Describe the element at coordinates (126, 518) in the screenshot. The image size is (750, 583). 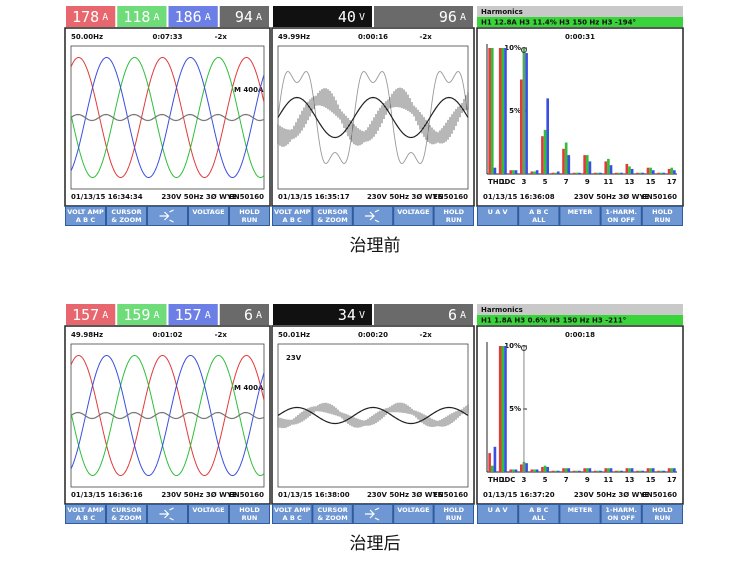
I see `softkey-label: & ZOOM` at that location.